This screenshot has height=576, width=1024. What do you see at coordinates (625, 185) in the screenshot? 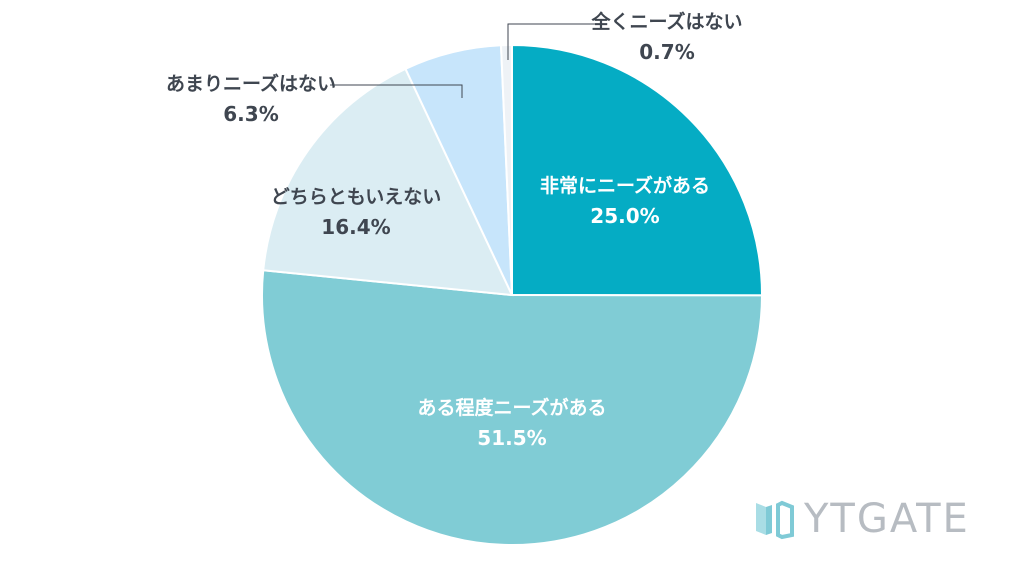
I see `slice-label: 非常にニーズがある` at bounding box center [625, 185].